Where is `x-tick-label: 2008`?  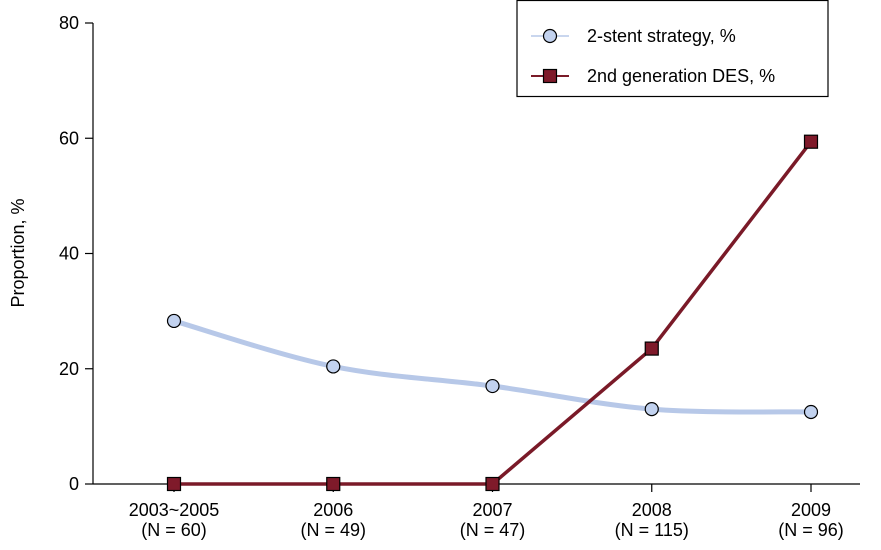
x-tick-label: 2008 is located at coordinates (652, 510).